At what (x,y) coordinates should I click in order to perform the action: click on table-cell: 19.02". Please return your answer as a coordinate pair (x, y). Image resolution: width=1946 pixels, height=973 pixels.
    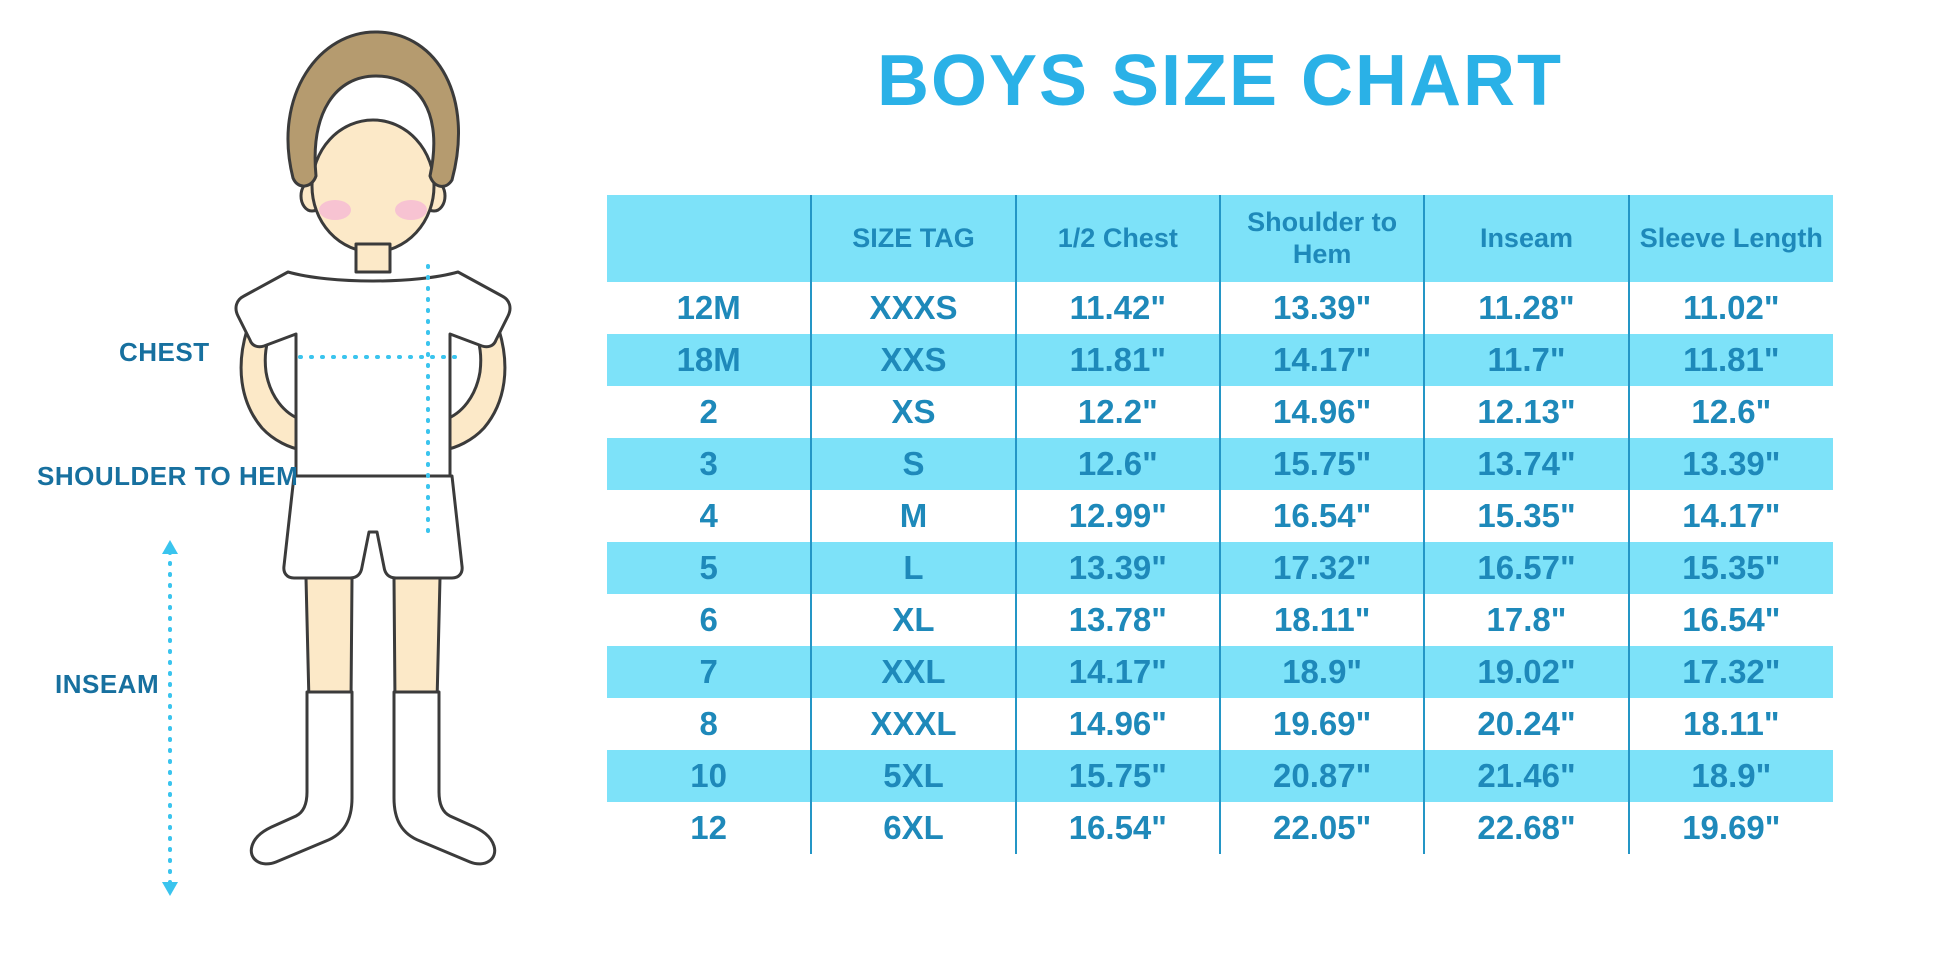
    Looking at the image, I should click on (1526, 672).